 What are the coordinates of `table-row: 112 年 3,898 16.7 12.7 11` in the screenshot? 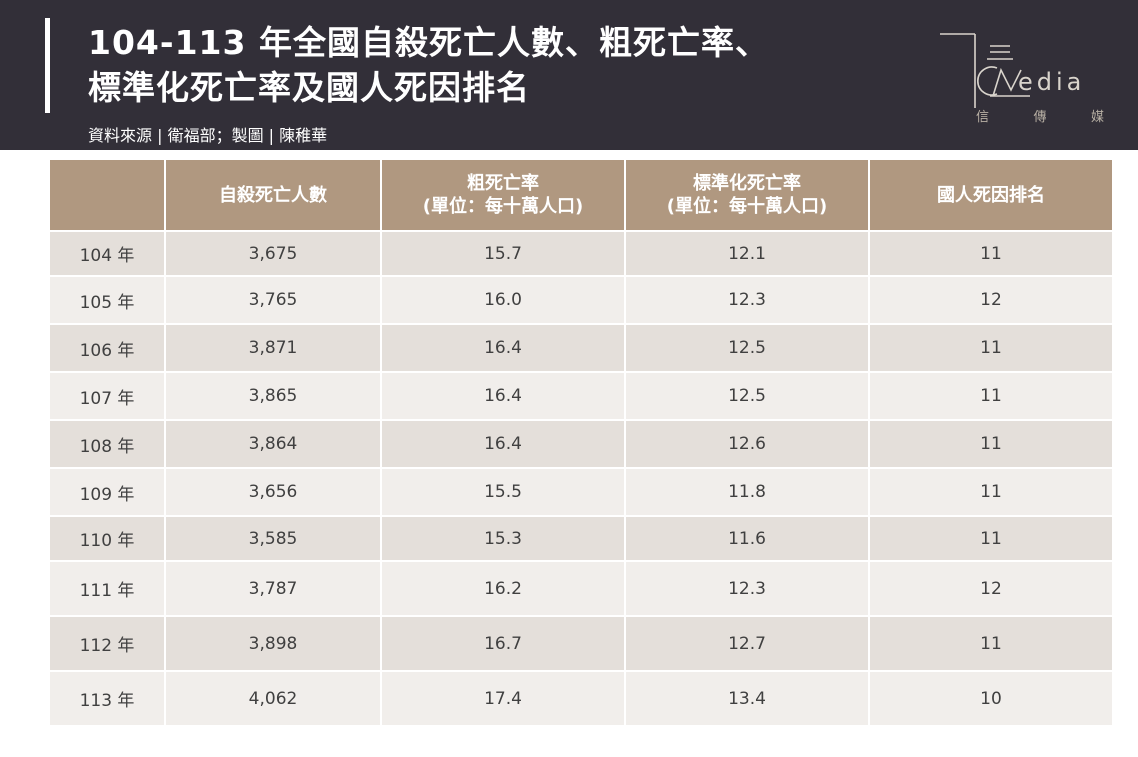 It's located at (581, 643).